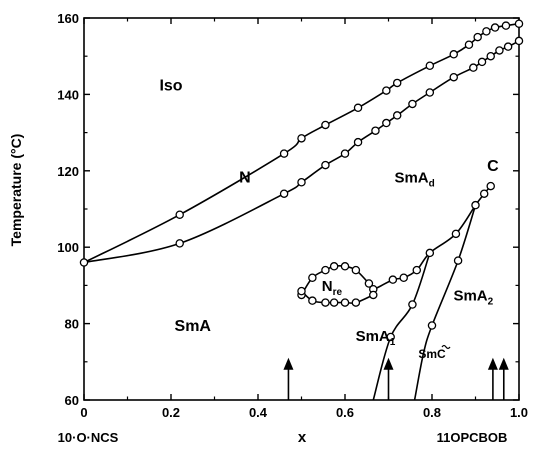 This screenshot has width=535, height=450. Describe the element at coordinates (473, 298) in the screenshot. I see `phase-label: SmA2` at that location.